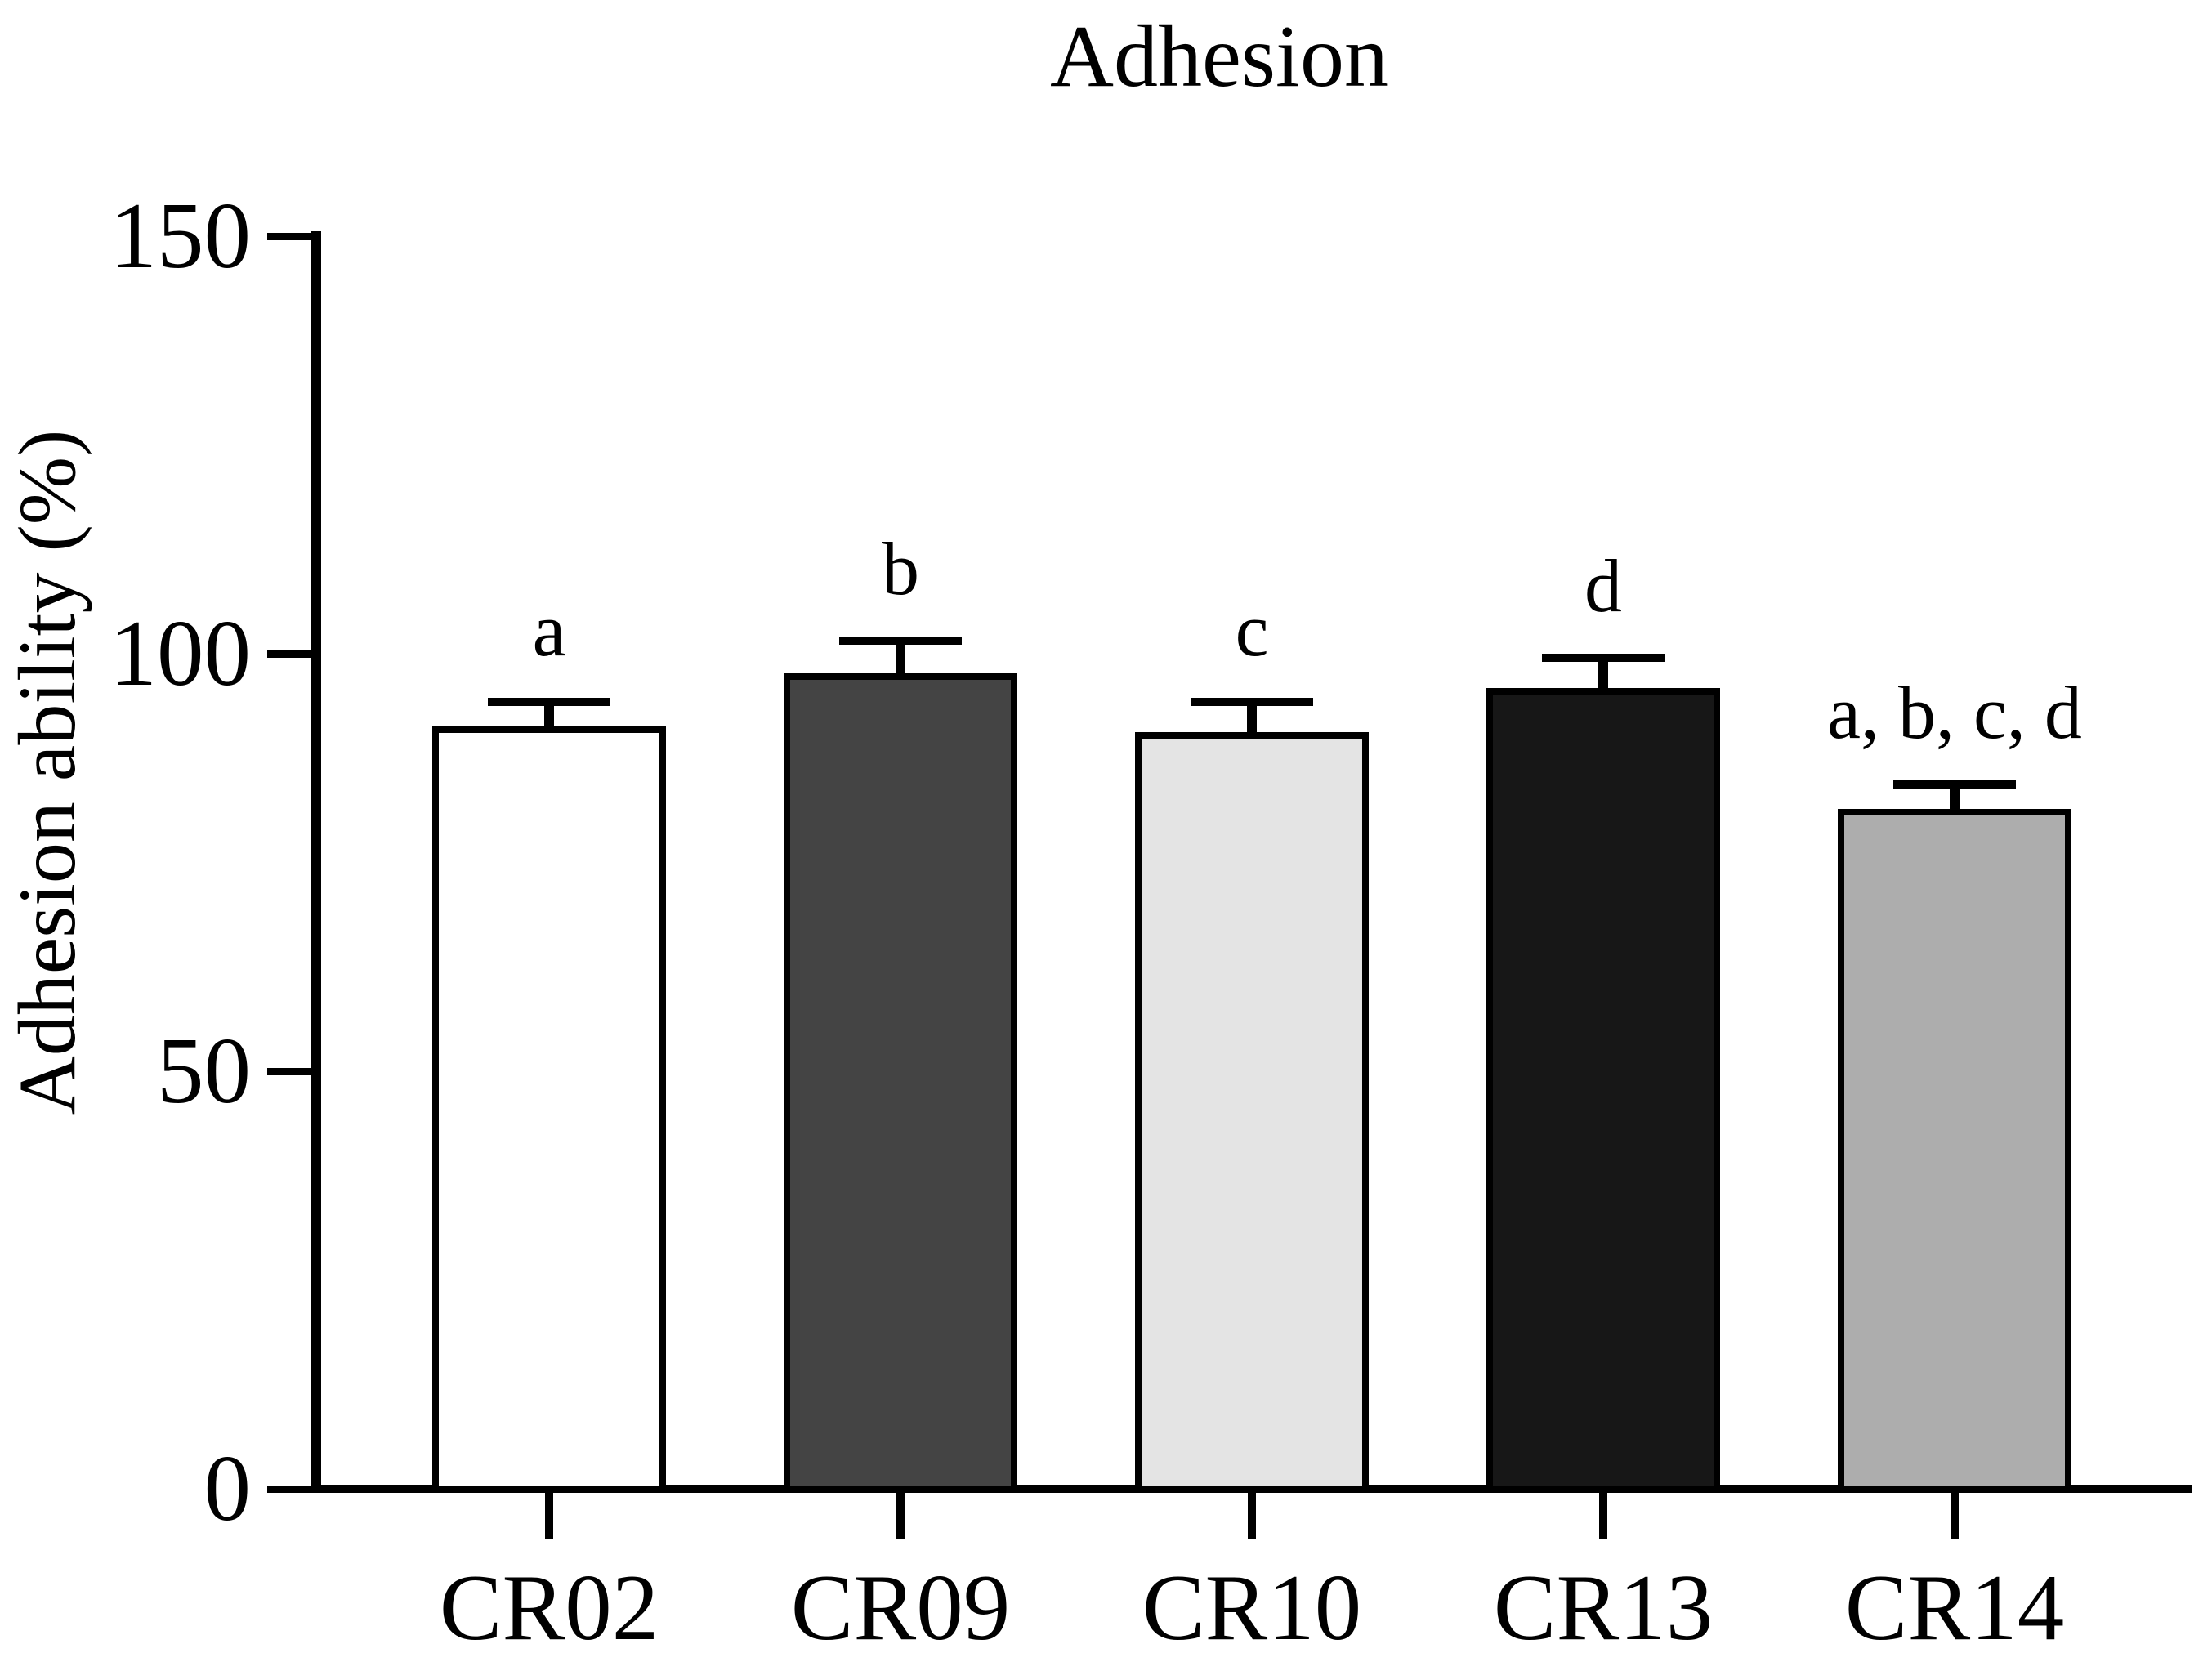 Image resolution: width=2212 pixels, height=1662 pixels. I want to click on y-tick-label: 50, so click(204, 1071).